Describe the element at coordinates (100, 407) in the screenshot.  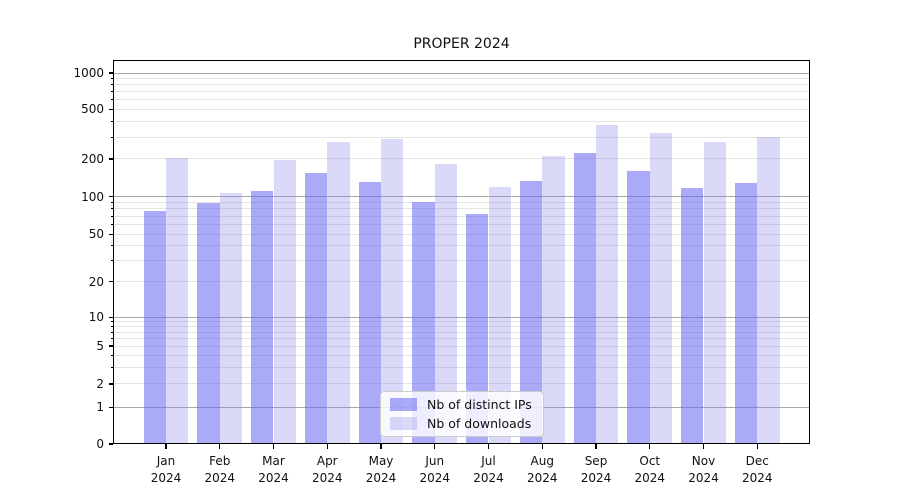
I see `y-tick-label: 1` at that location.